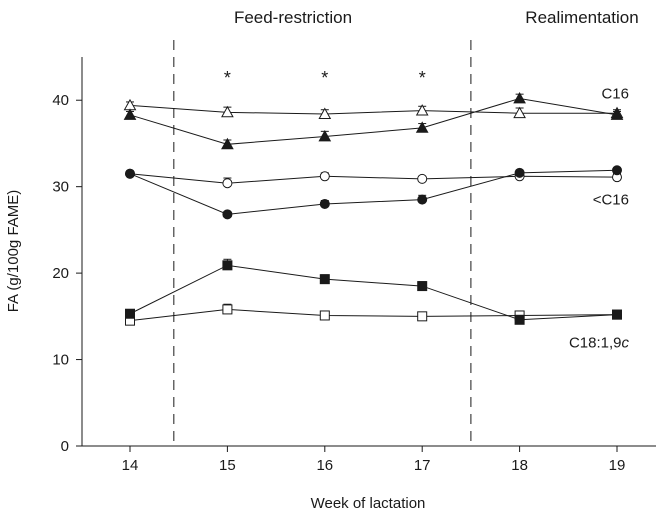 The height and width of the screenshot is (517, 656). Describe the element at coordinates (130, 465) in the screenshot. I see `x-tick-label: 14` at that location.